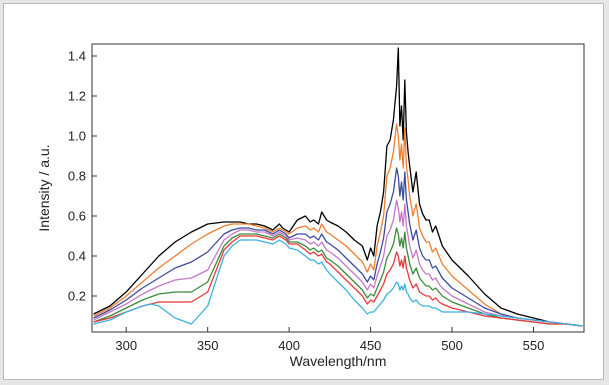 Image resolution: width=609 pixels, height=385 pixels. Describe the element at coordinates (371, 345) in the screenshot. I see `x-tick-label: 450` at that location.